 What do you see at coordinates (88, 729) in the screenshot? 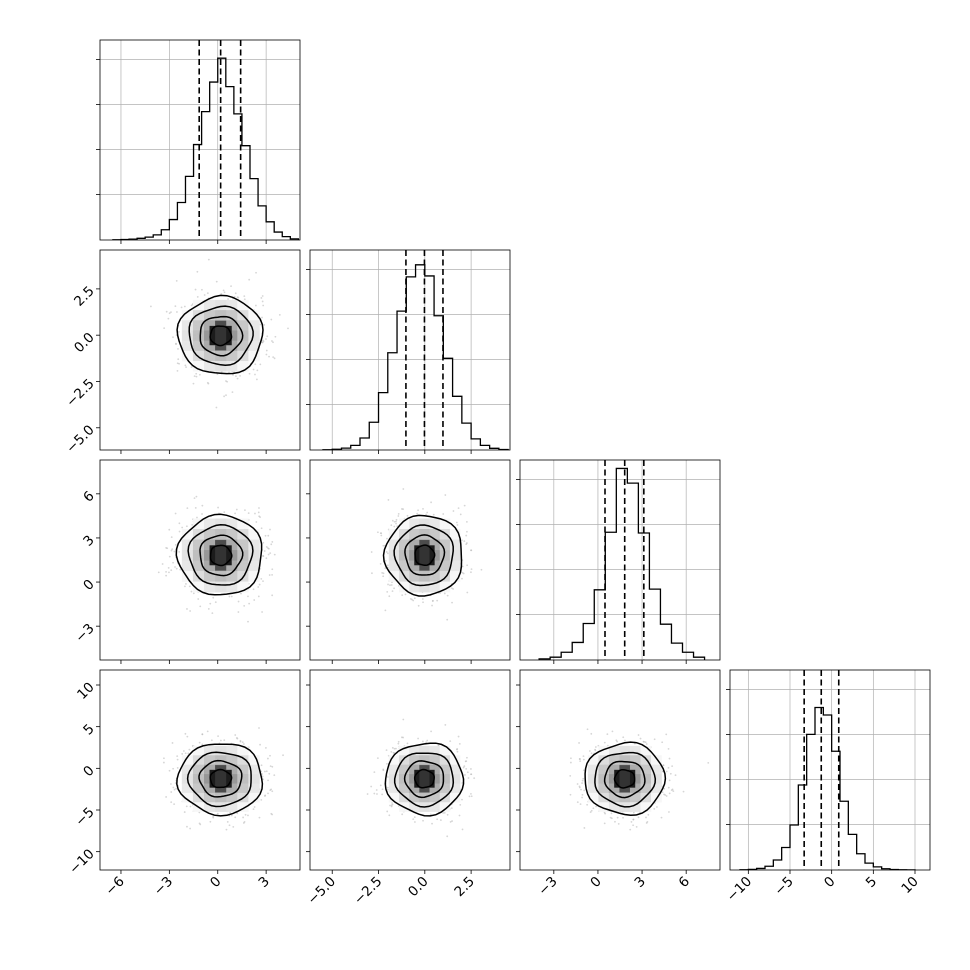
I see `ytick-label-3-3: 5` at bounding box center [88, 729].